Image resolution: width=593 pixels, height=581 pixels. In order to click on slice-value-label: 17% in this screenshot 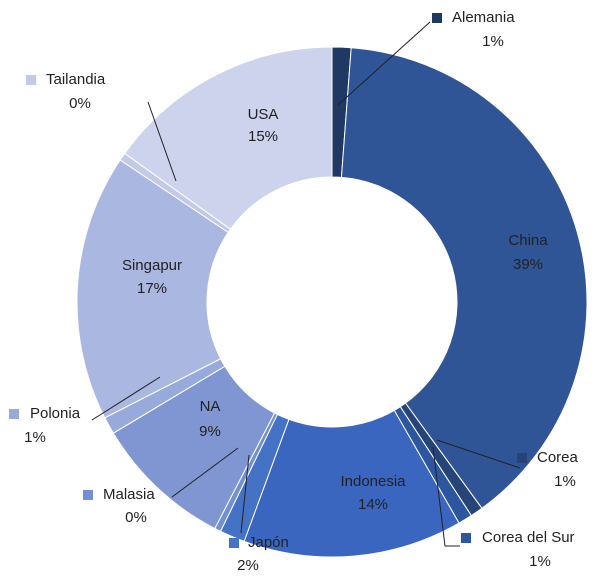, I will do `click(152, 288)`.